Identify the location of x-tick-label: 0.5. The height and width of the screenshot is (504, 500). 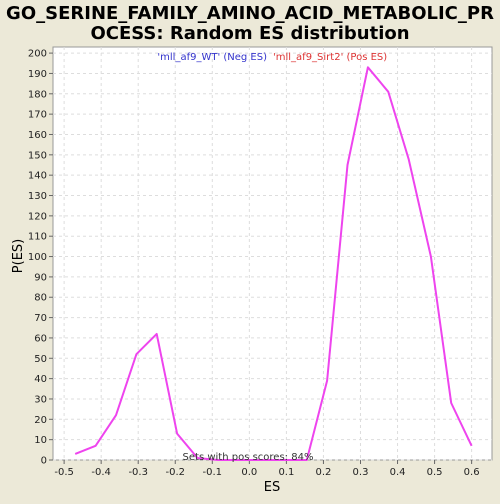
(435, 472).